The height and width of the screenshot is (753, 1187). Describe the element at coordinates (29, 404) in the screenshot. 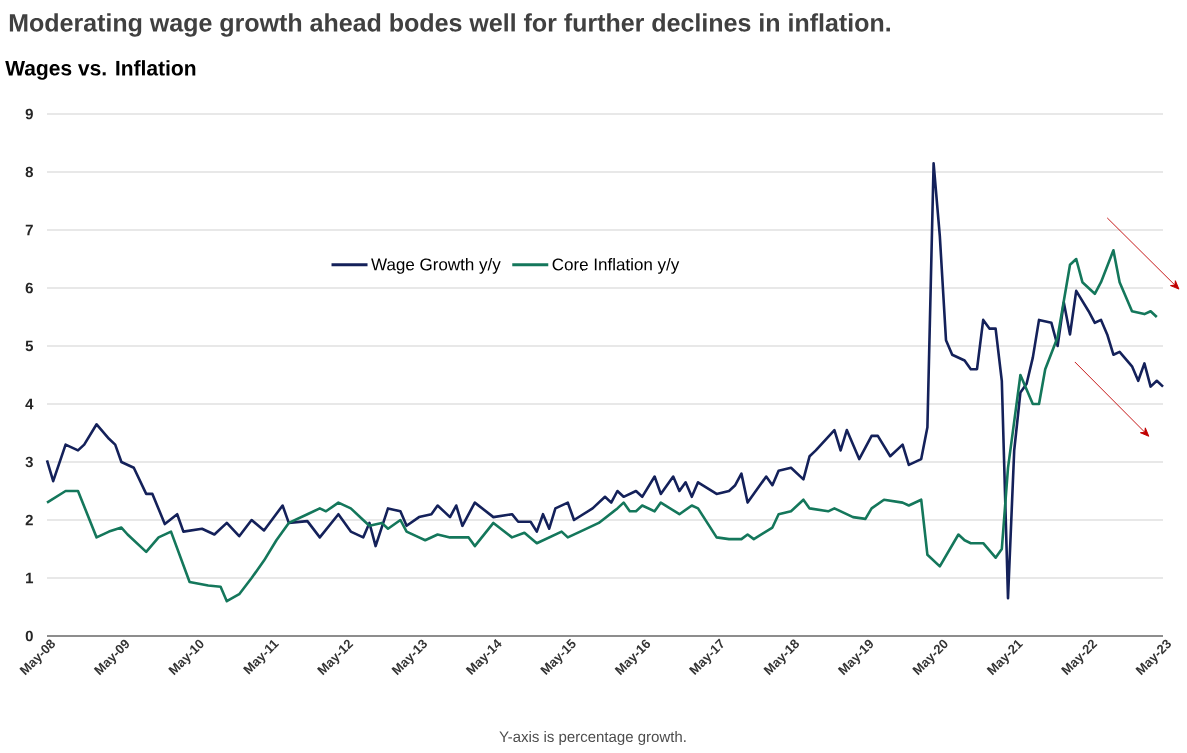

I see `y-tick-label: 4` at that location.